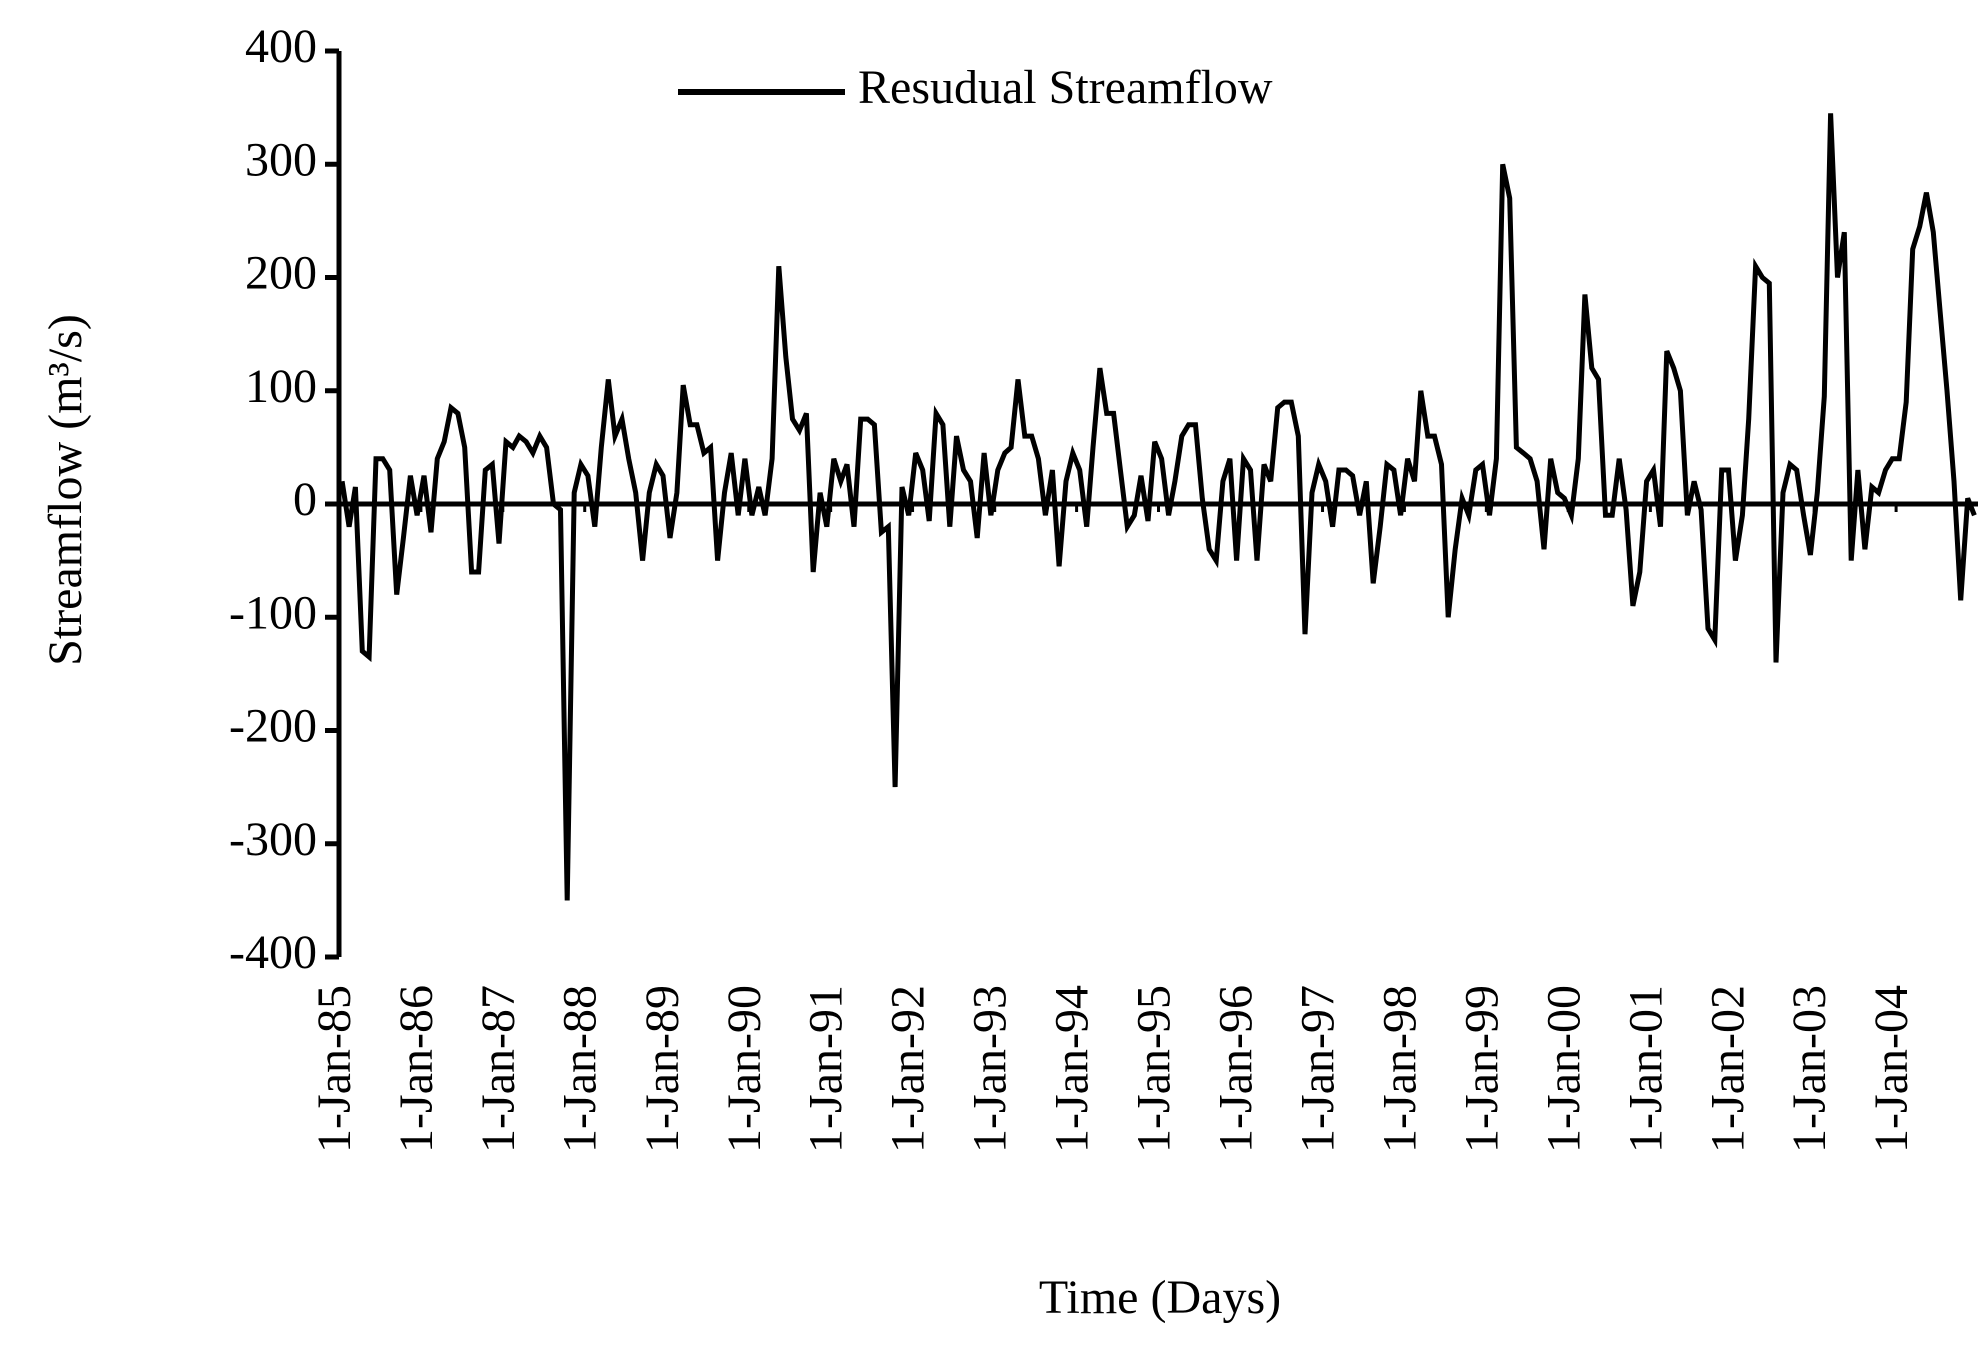 This screenshot has height=1359, width=1984. I want to click on y-tick-label: 100, so click(281, 386).